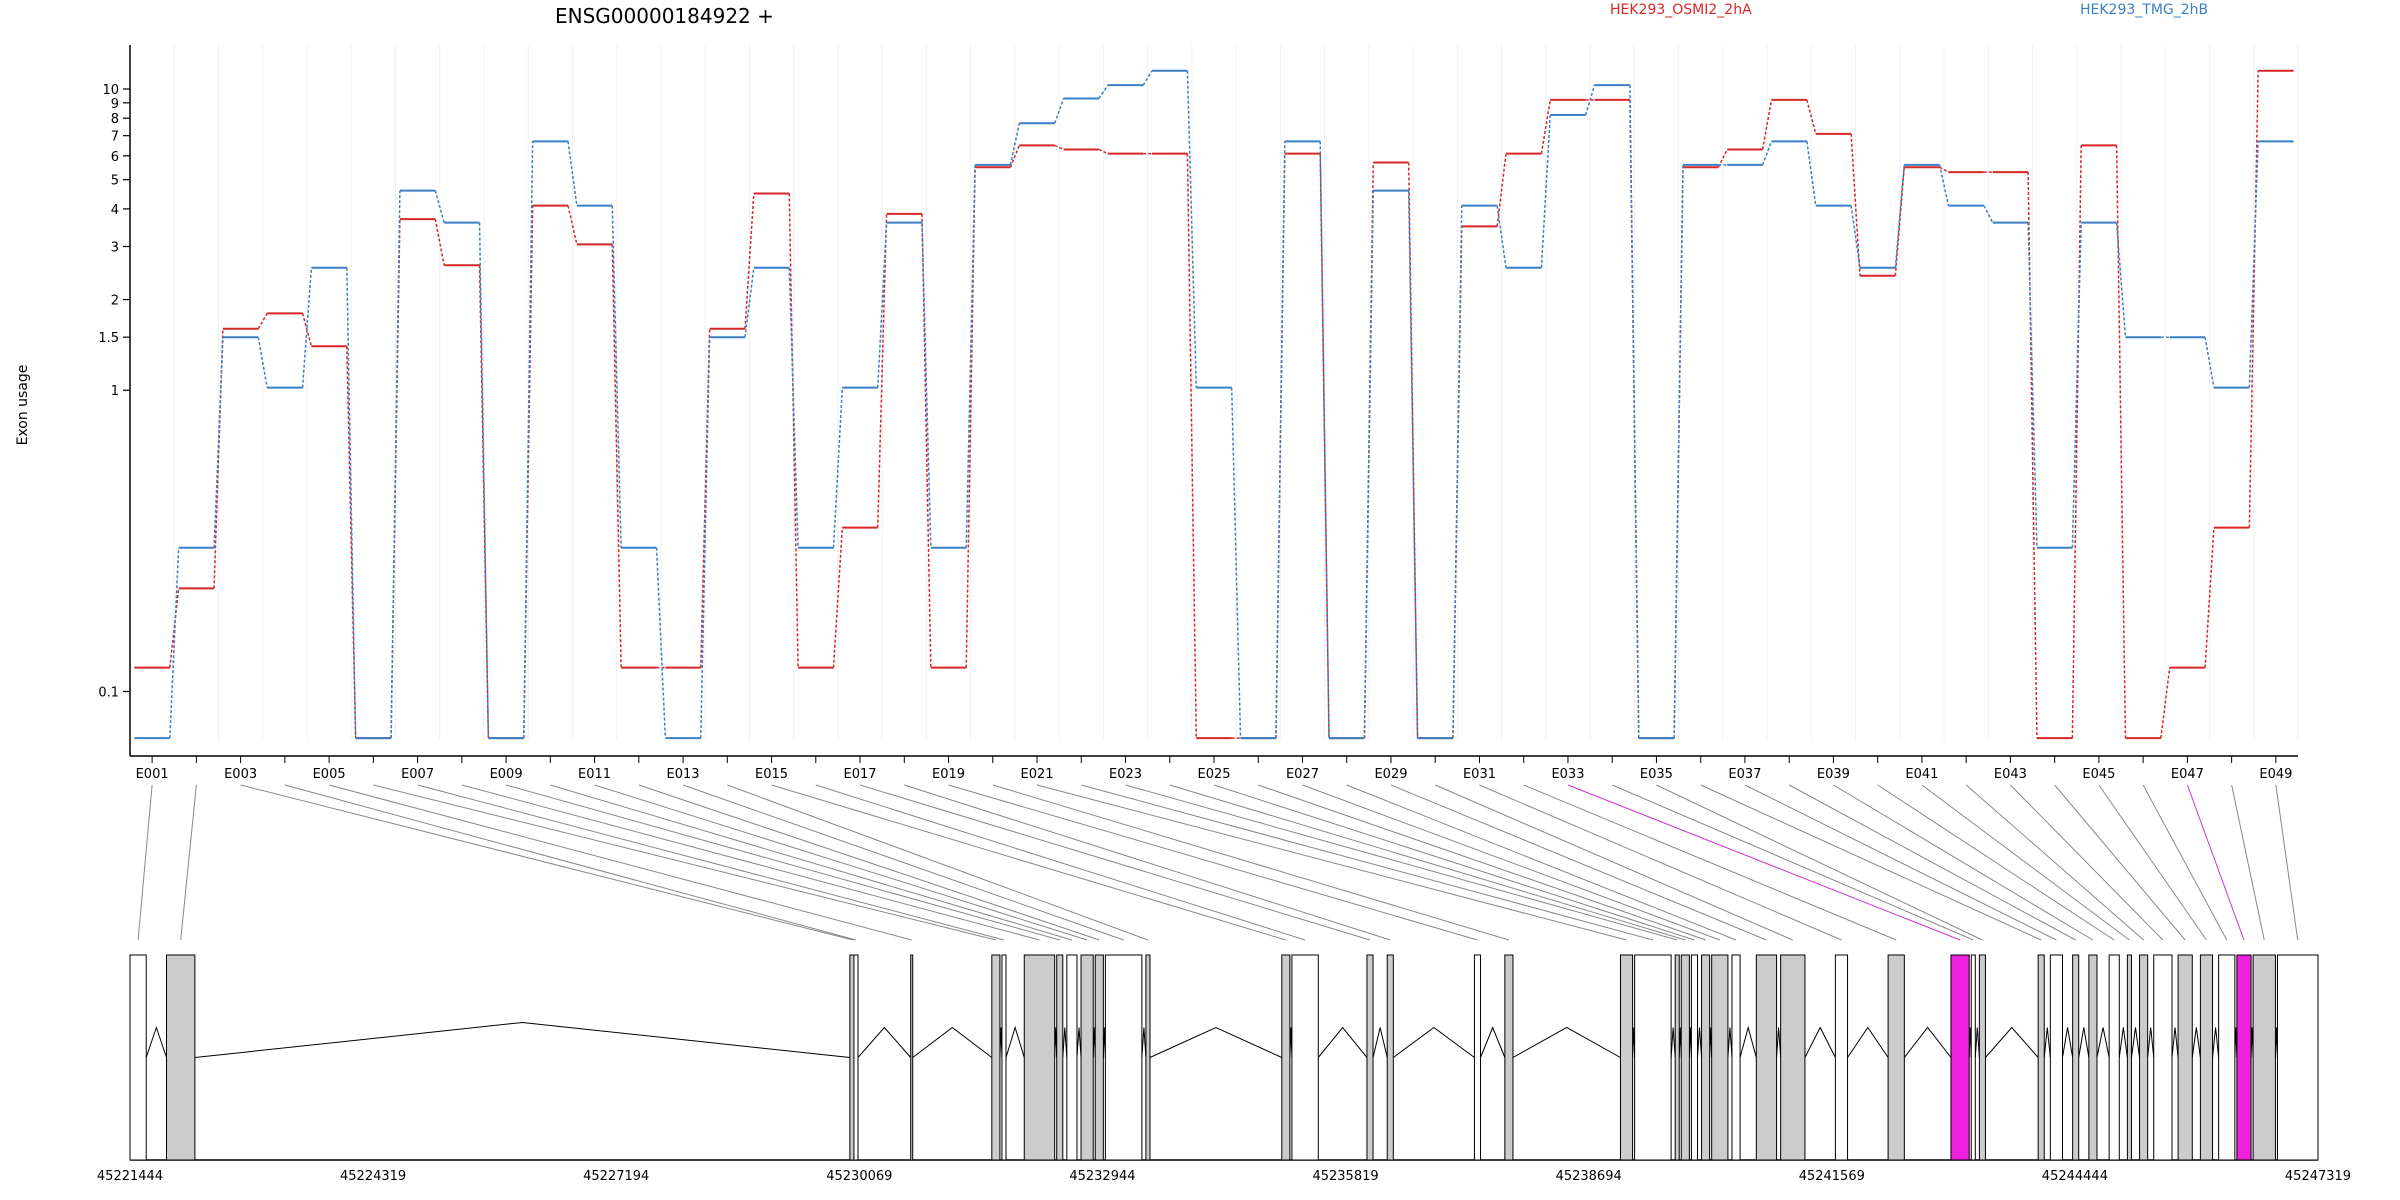 This screenshot has height=1200, width=2400. I want to click on y-tick-label: 7, so click(115, 137).